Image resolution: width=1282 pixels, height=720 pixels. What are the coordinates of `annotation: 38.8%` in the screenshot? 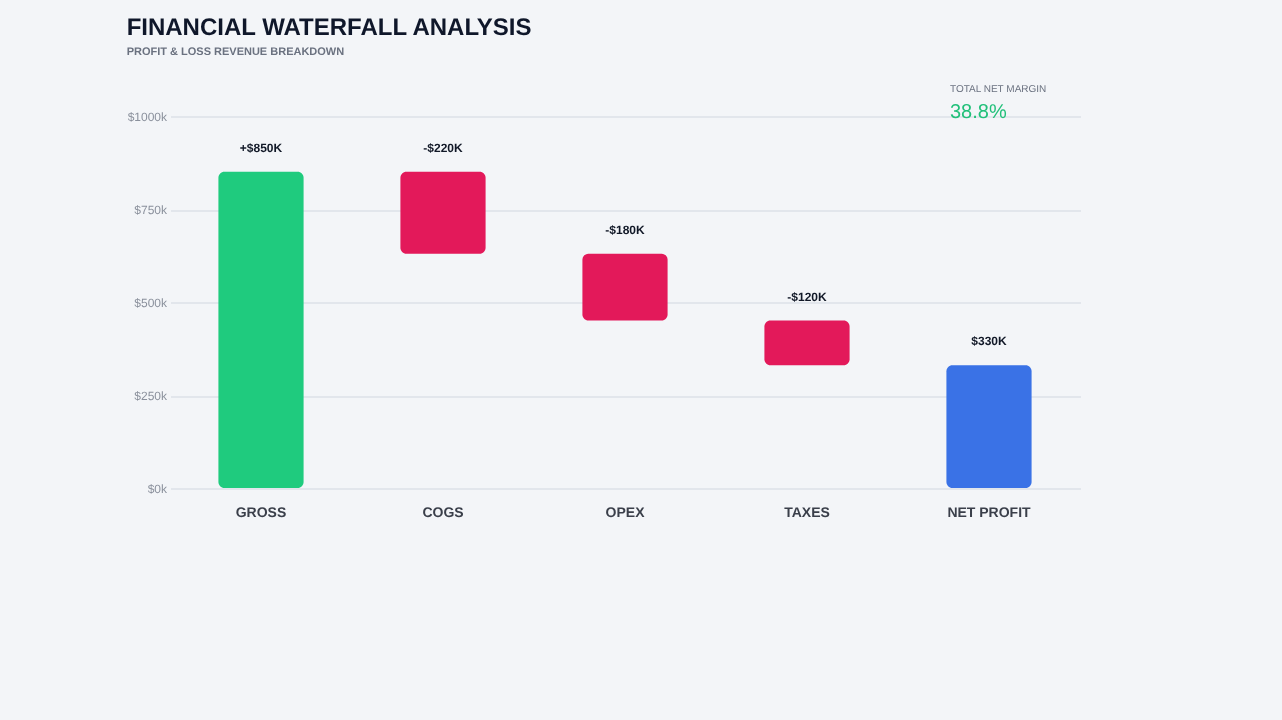 It's located at (978, 113).